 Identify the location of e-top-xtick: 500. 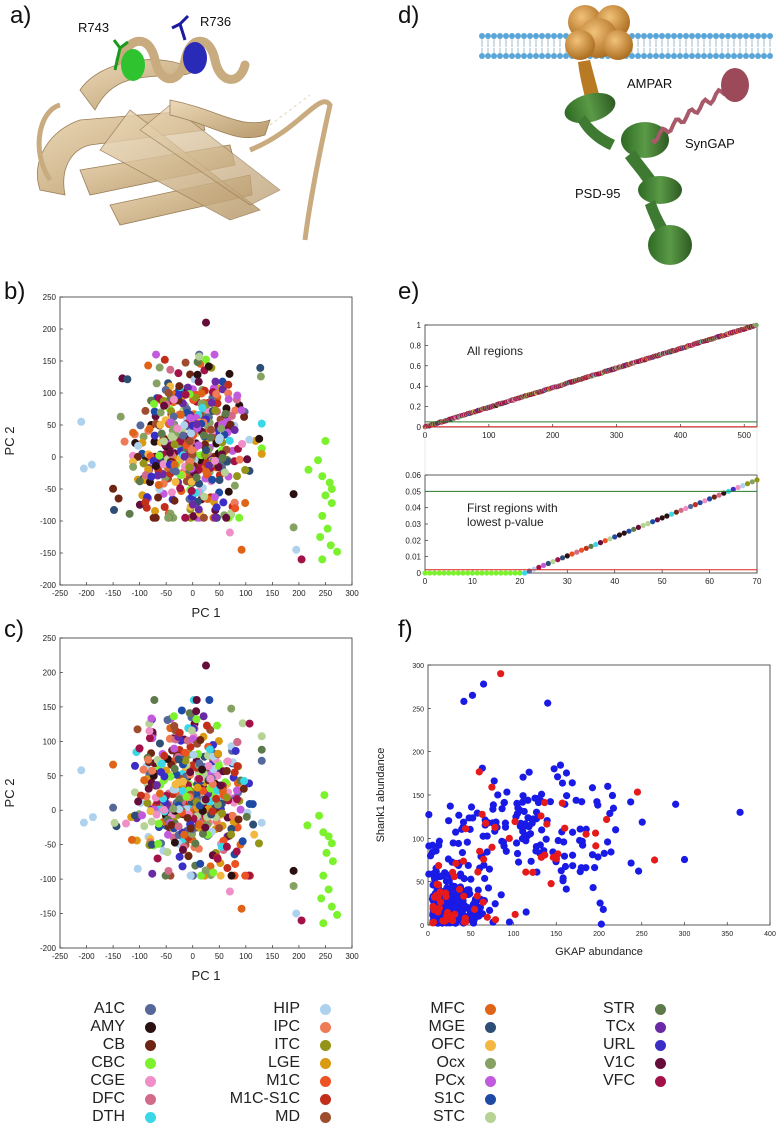
(745, 435).